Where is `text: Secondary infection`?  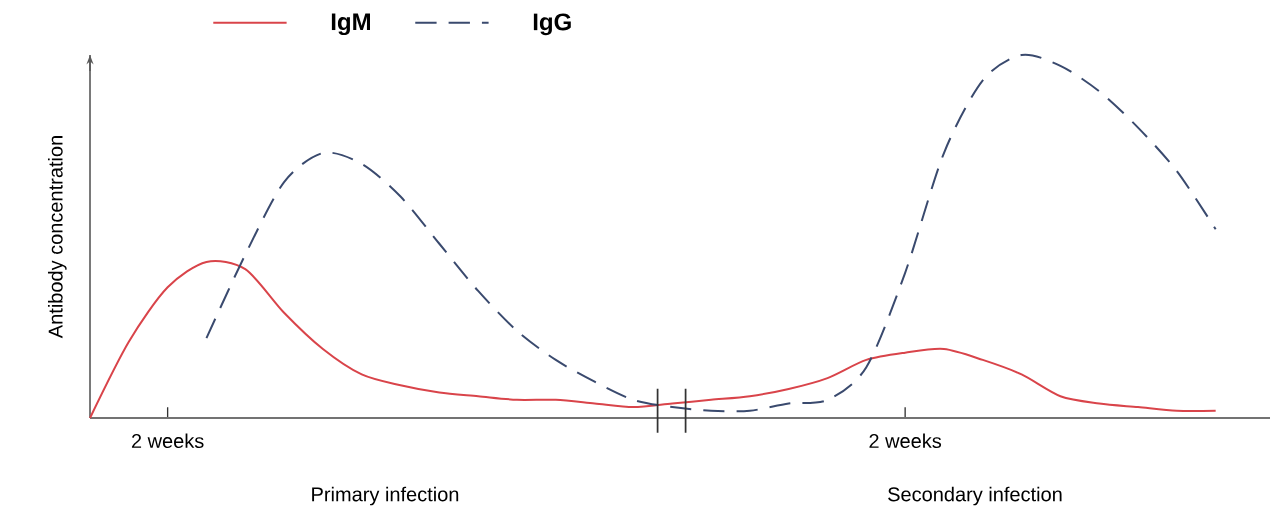
text: Secondary infection is located at coordinates (975, 496).